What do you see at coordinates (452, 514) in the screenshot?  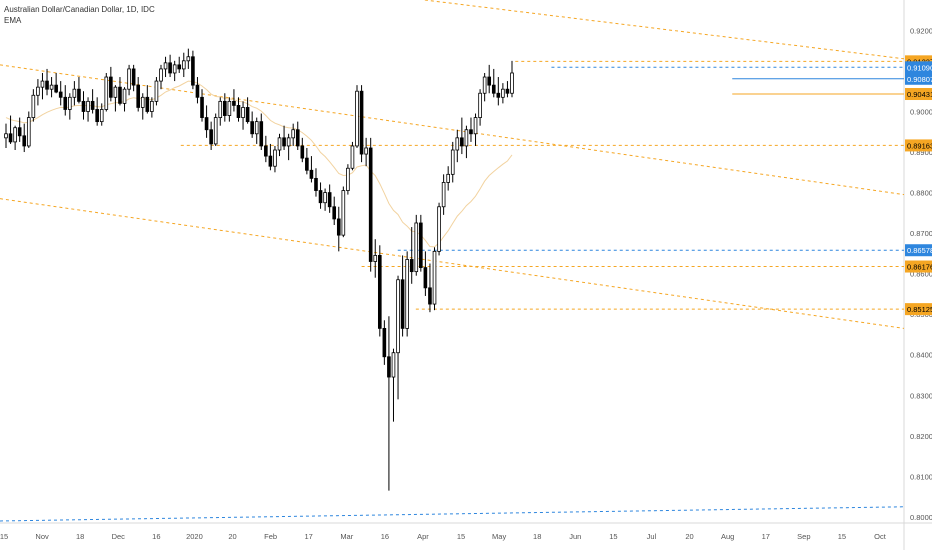 I see `trend-line-blue` at bounding box center [452, 514].